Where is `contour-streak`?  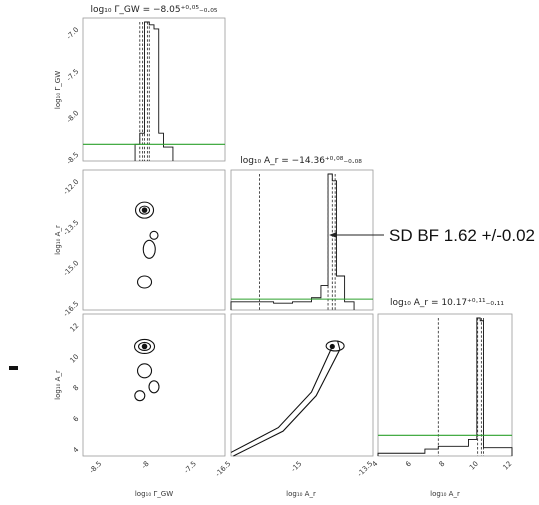
contour-streak is located at coordinates (281, 399).